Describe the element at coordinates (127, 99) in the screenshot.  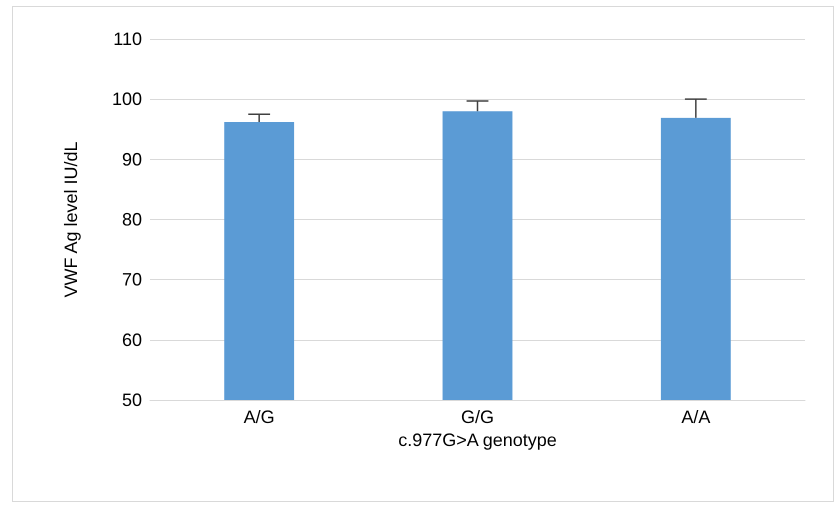
I see `y-tick-label: 100` at that location.